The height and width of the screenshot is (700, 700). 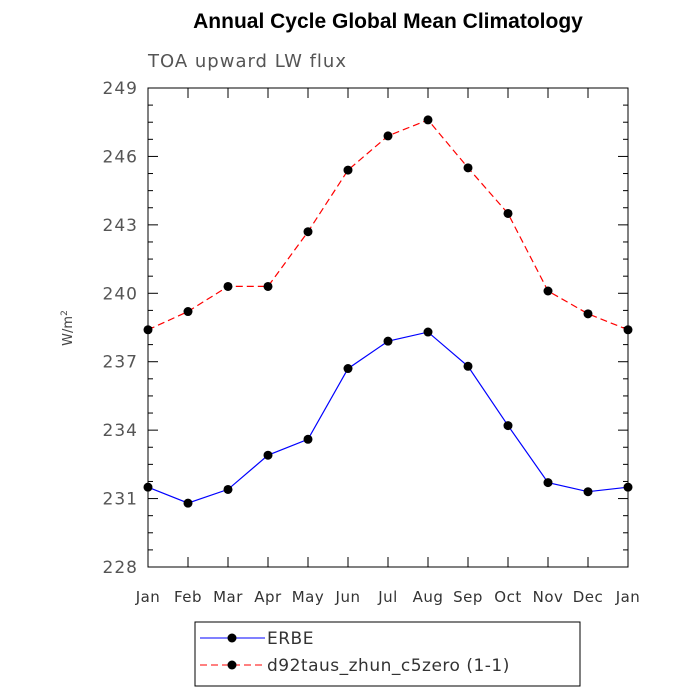 What do you see at coordinates (120, 431) in the screenshot?
I see `y-tick-label: 234` at bounding box center [120, 431].